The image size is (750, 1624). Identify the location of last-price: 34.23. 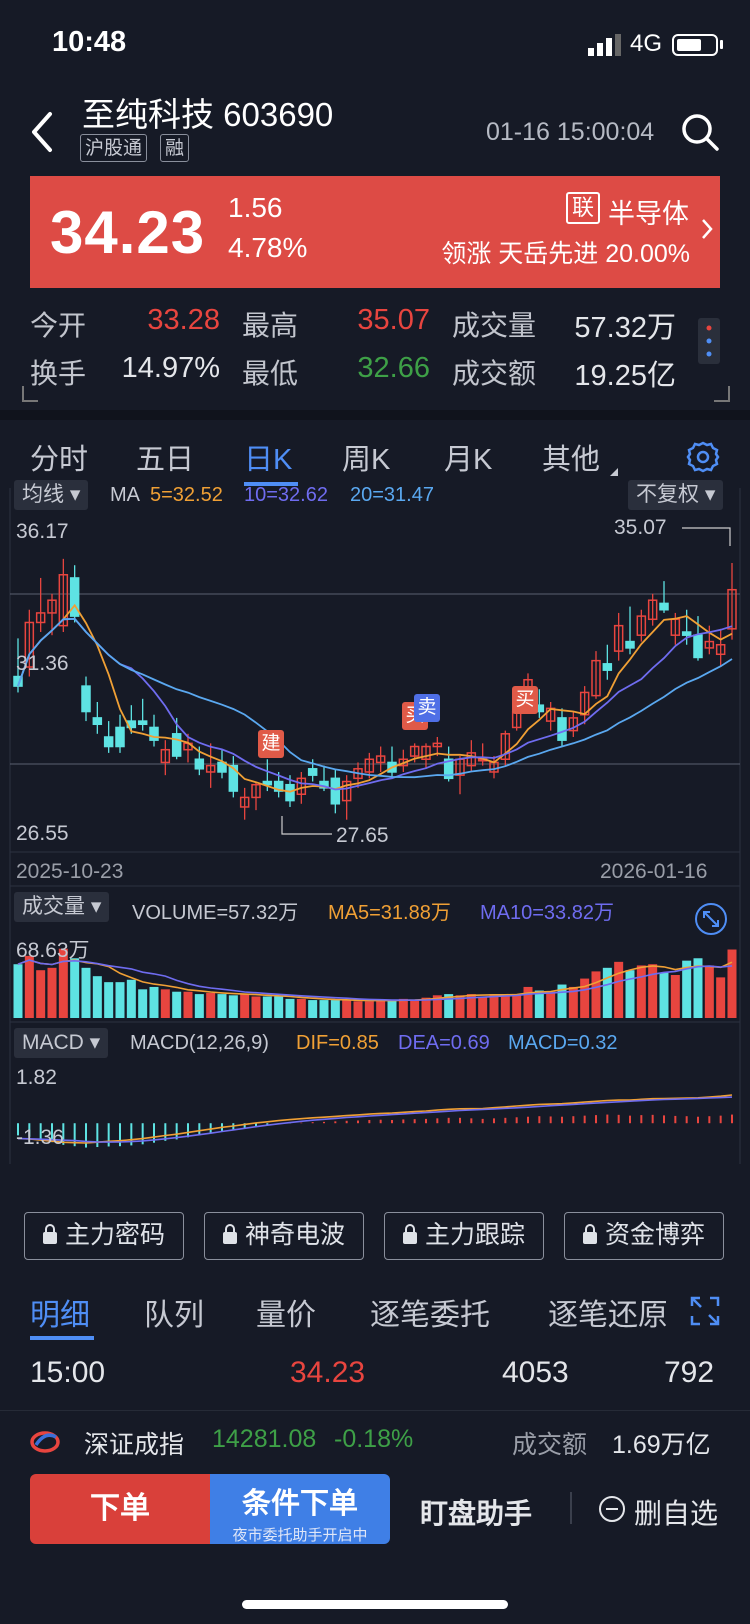
(128, 232).